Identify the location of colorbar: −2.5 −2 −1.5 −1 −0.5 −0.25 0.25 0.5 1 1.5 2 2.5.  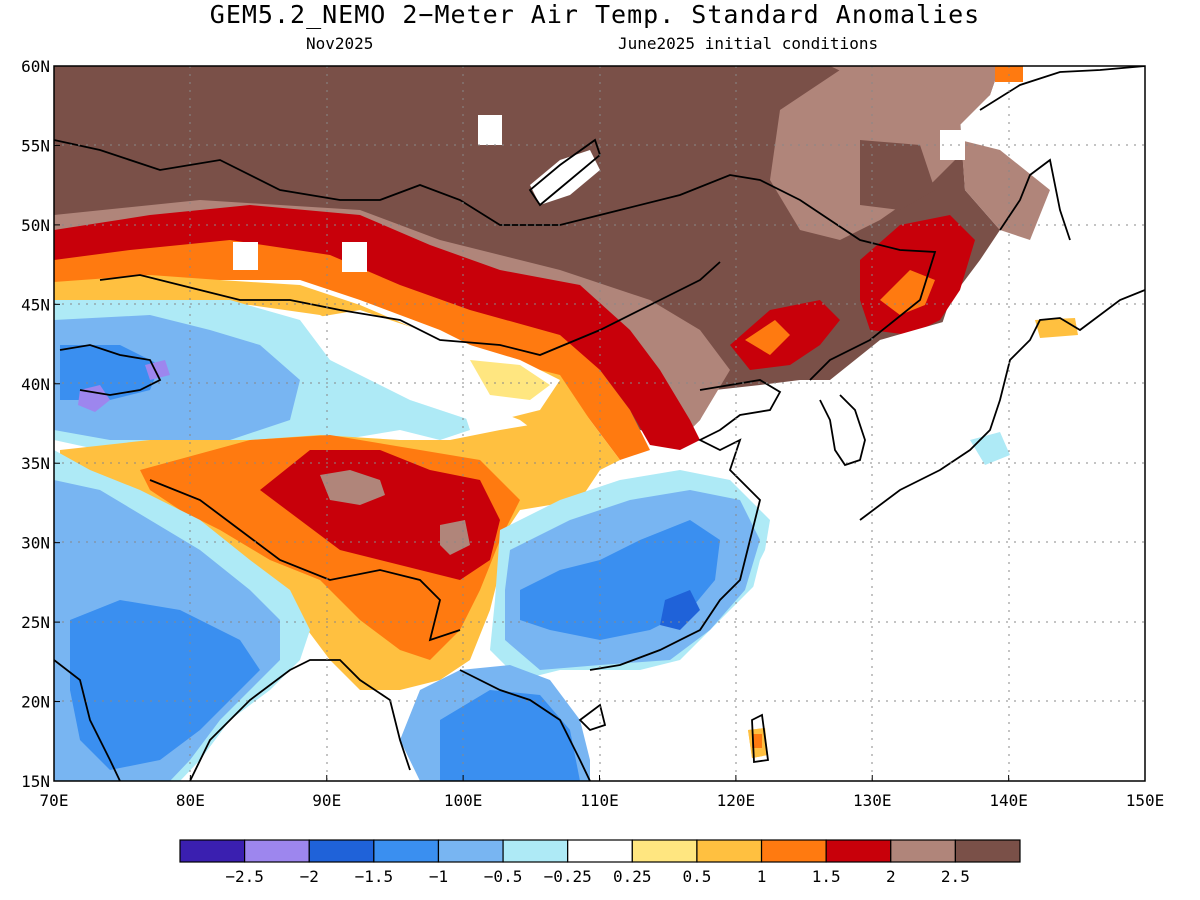
(600, 862).